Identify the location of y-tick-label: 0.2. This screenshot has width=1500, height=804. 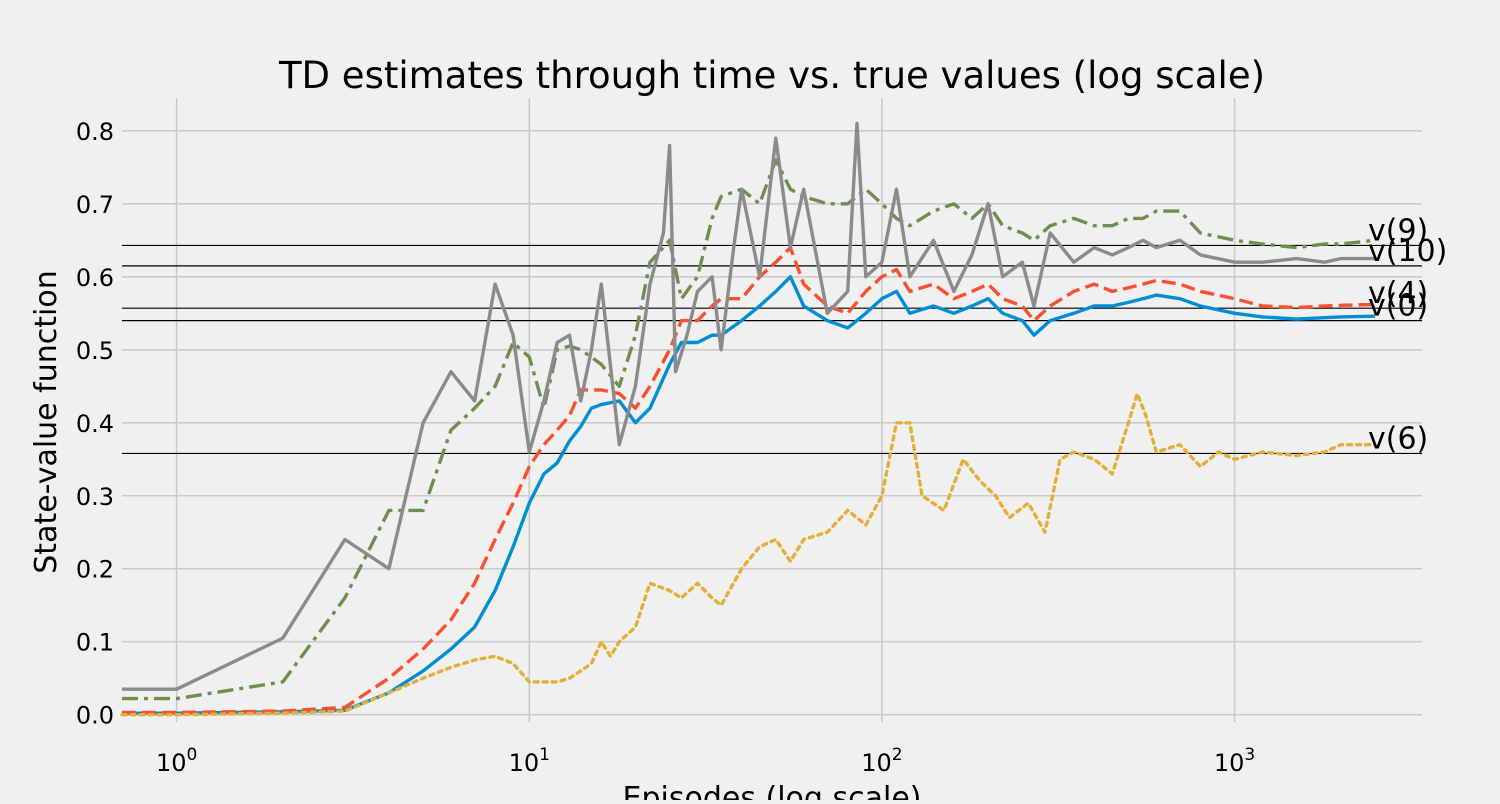
(95, 570).